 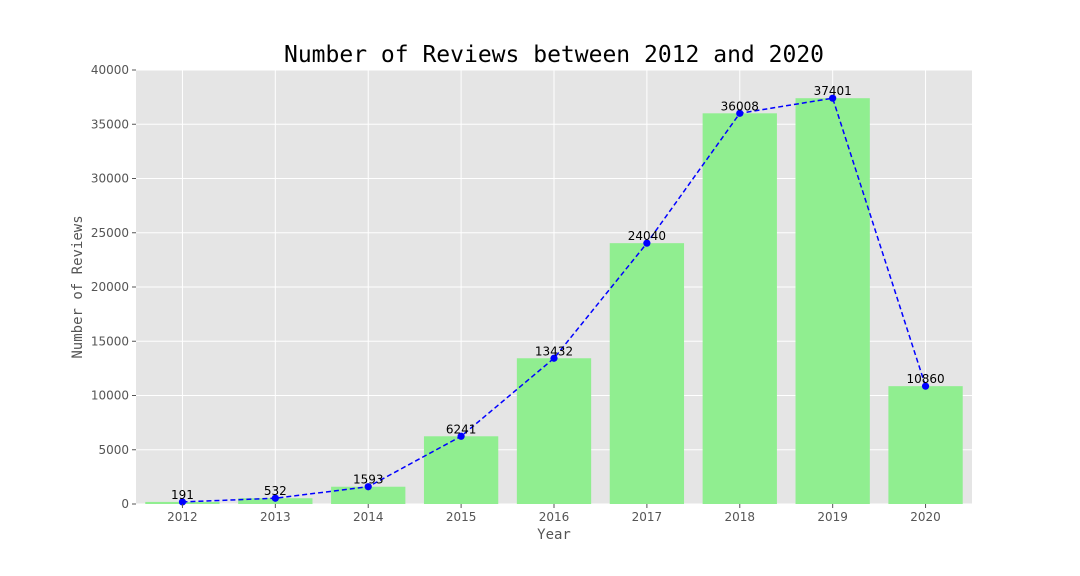 I want to click on y-tick-label: 0, so click(x=125, y=504).